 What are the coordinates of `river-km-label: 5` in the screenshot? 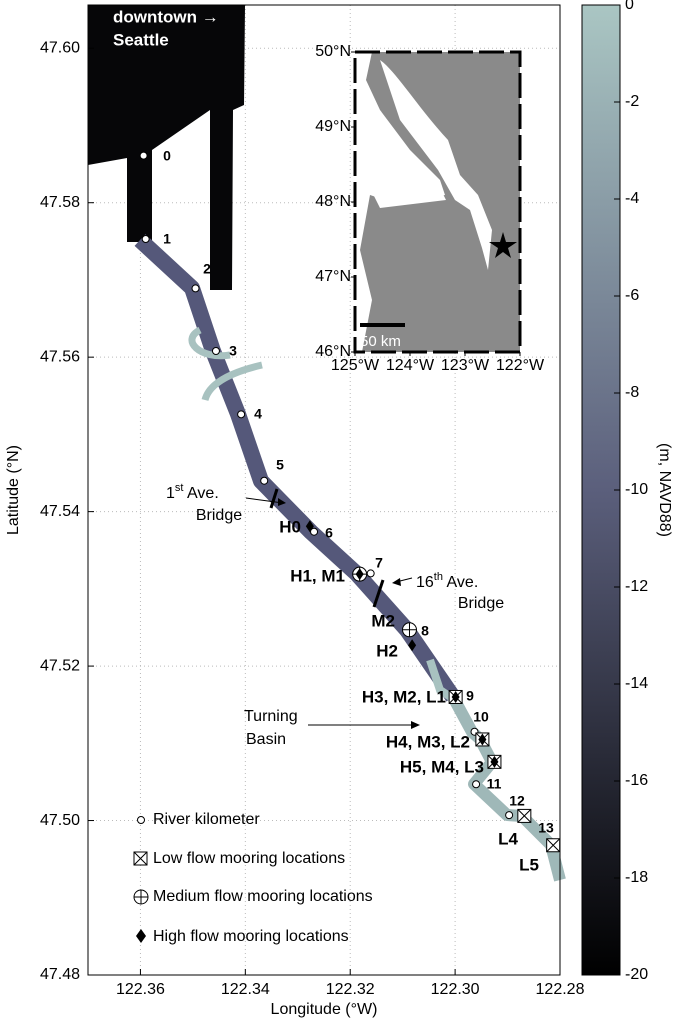 It's located at (280, 465).